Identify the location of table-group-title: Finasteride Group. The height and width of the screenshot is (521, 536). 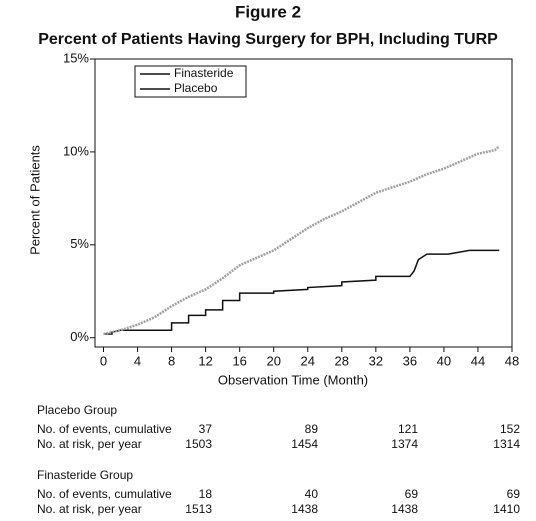
(85, 475).